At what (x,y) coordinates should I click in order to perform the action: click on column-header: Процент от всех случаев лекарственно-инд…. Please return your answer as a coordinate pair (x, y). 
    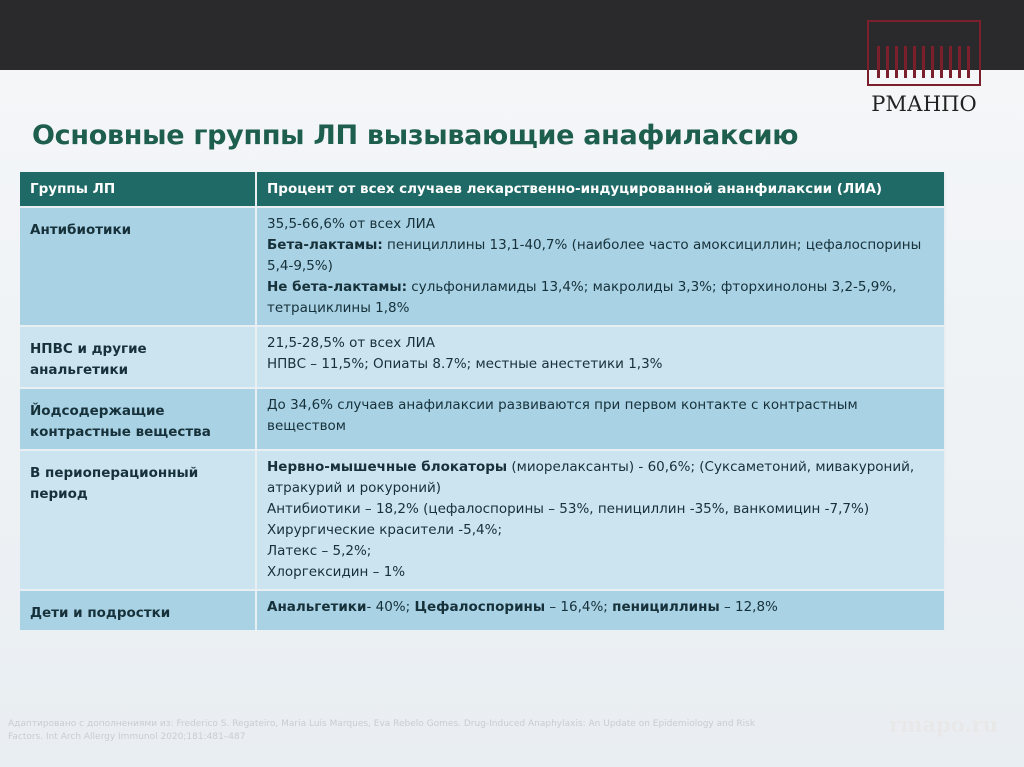
    Looking at the image, I should click on (601, 189).